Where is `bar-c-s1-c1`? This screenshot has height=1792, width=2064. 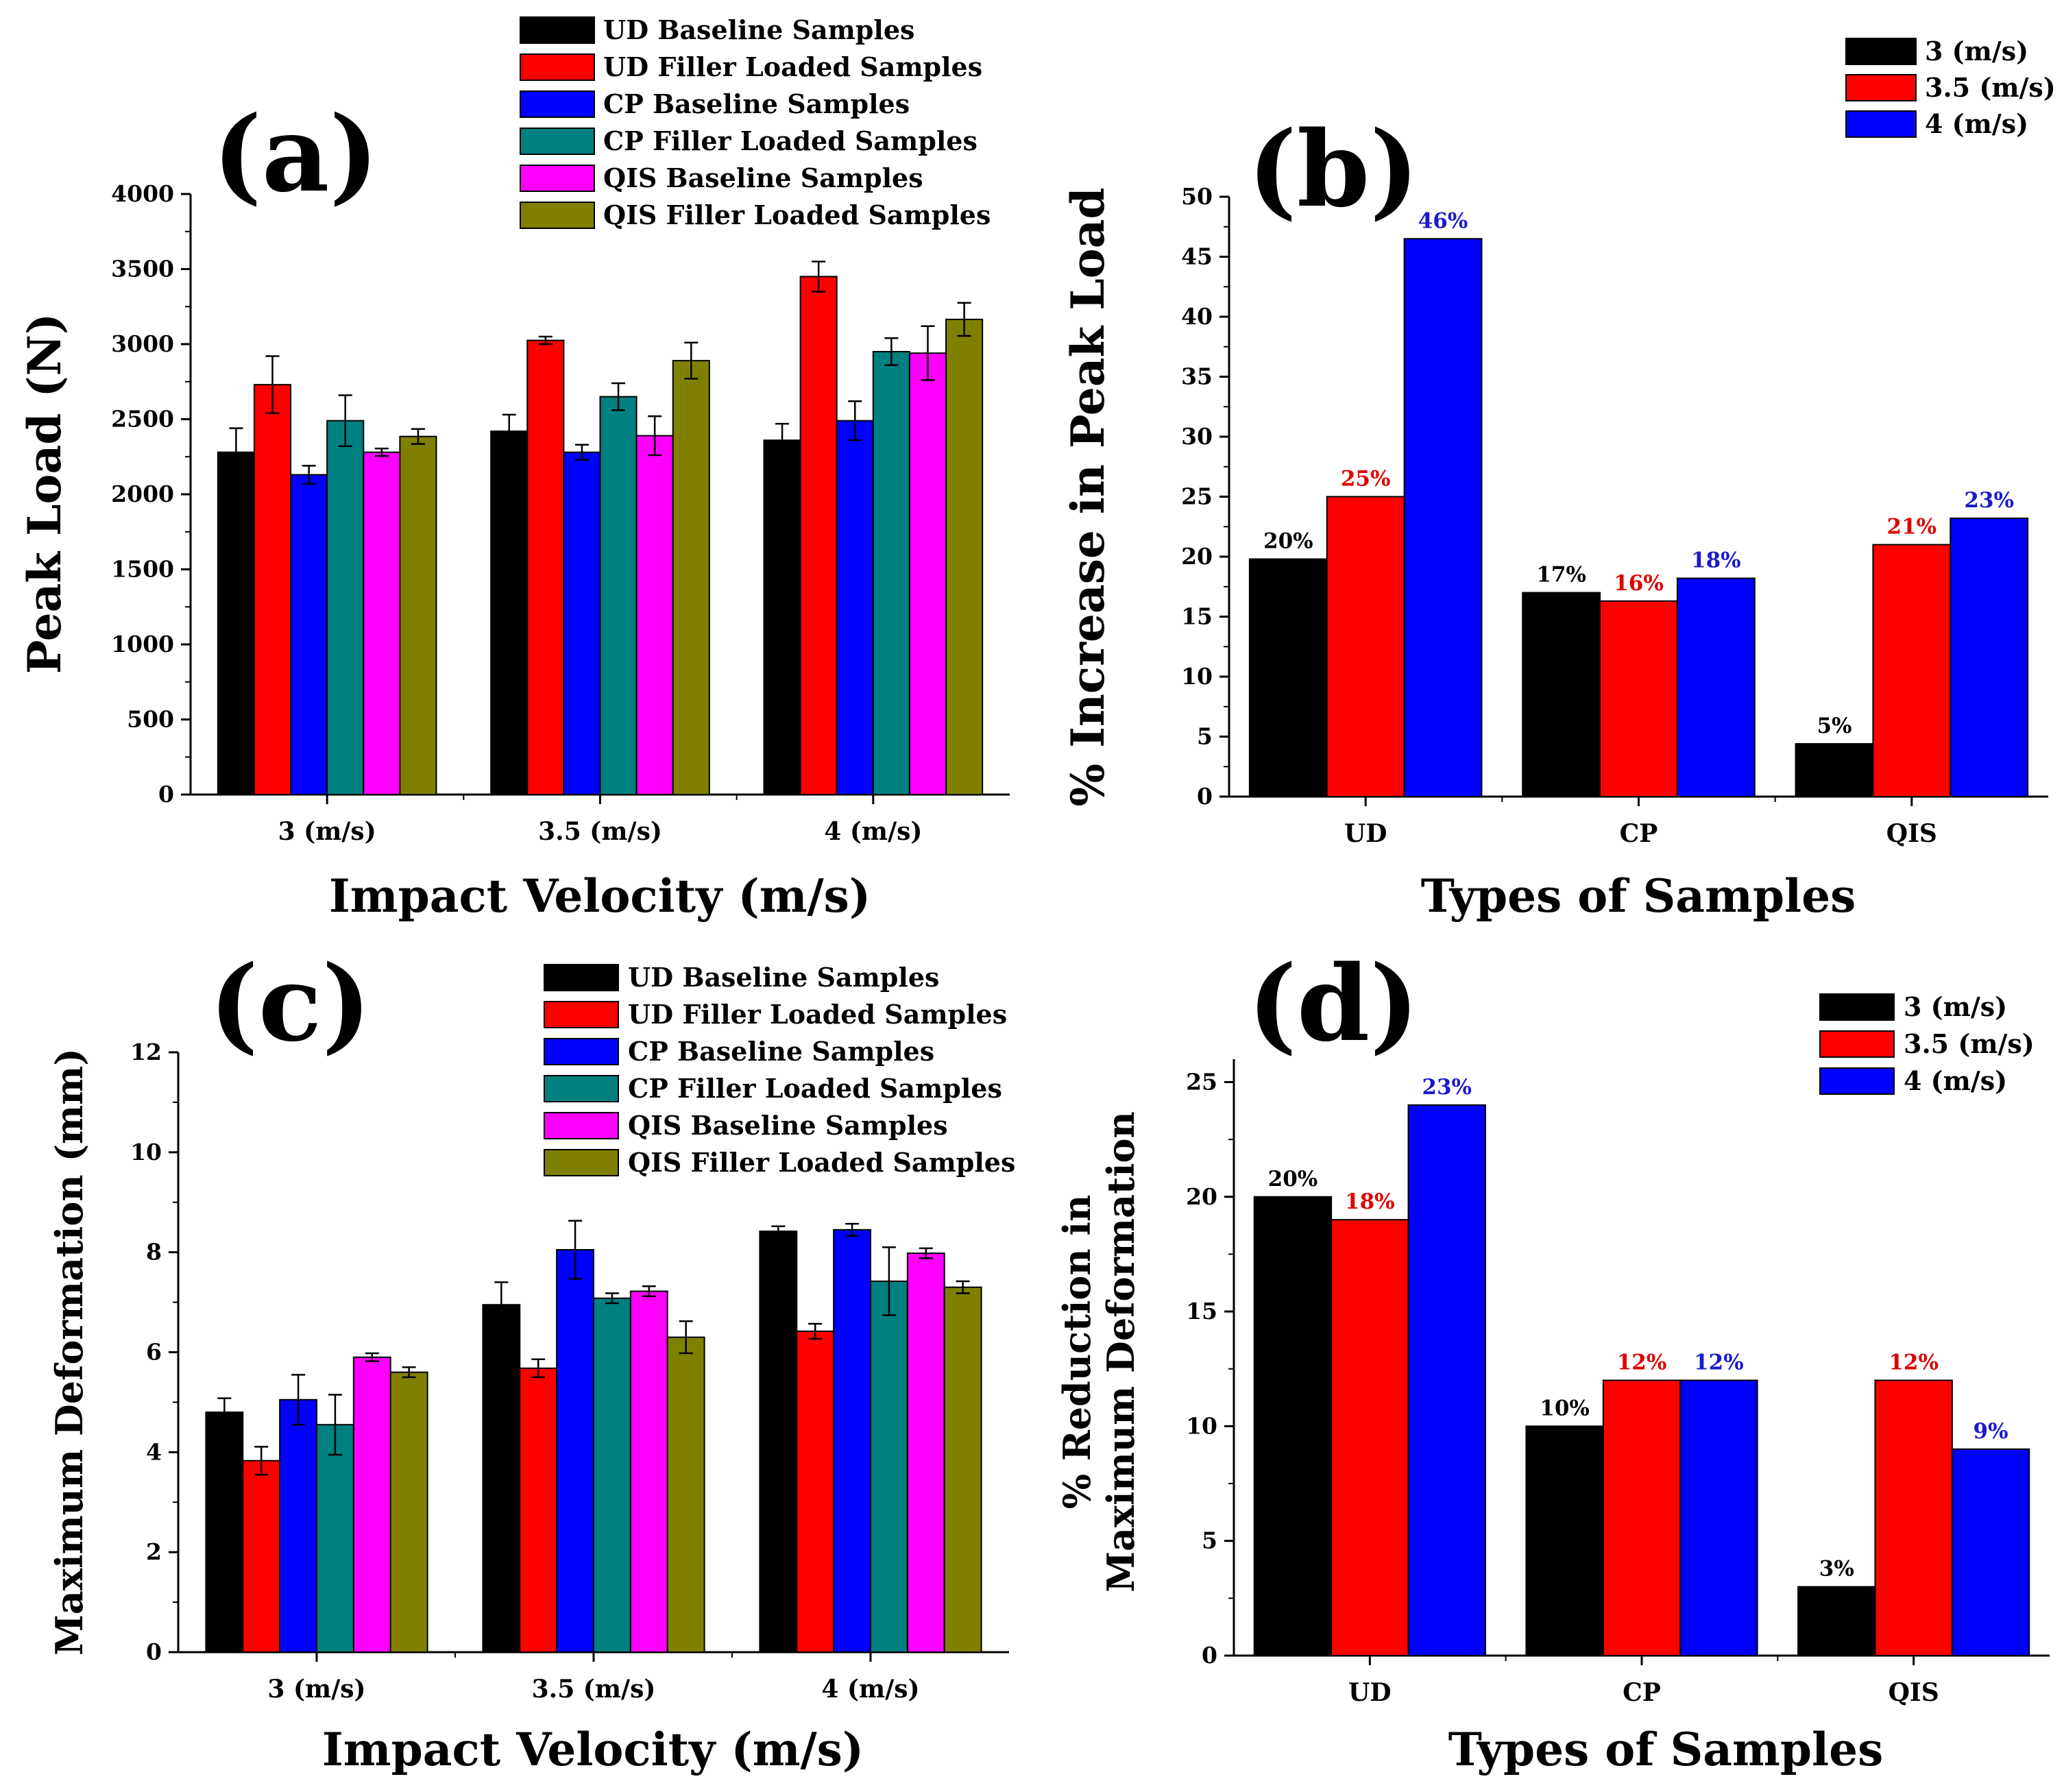 bar-c-s1-c1 is located at coordinates (538, 1510).